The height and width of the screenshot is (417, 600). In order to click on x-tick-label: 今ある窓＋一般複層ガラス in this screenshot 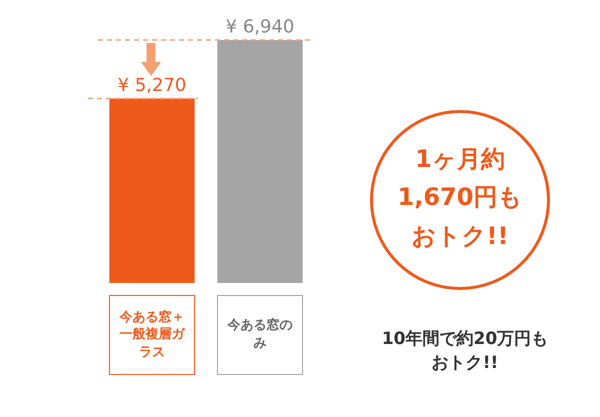, I will do `click(152, 335)`.